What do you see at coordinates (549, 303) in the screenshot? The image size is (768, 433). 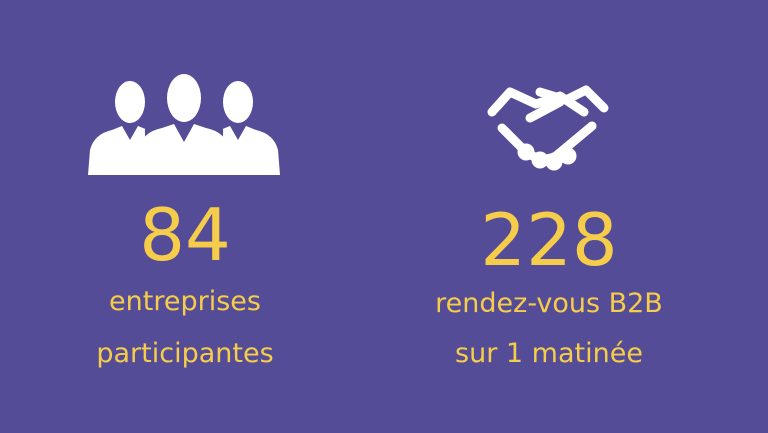 I see `stat-label: rendez-vous B2B` at bounding box center [549, 303].